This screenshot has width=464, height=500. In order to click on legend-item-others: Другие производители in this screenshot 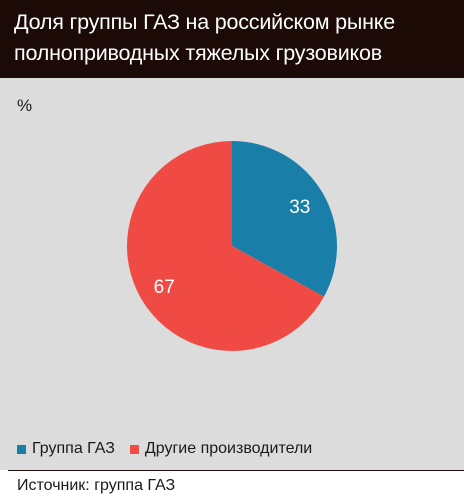, I will do `click(221, 449)`.